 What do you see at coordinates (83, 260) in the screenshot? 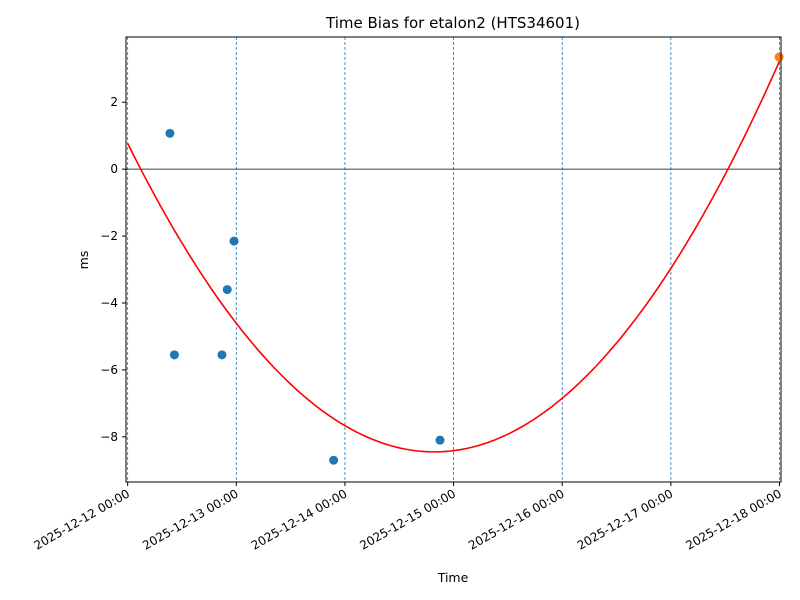
I see `y-axis-label: ms` at bounding box center [83, 260].